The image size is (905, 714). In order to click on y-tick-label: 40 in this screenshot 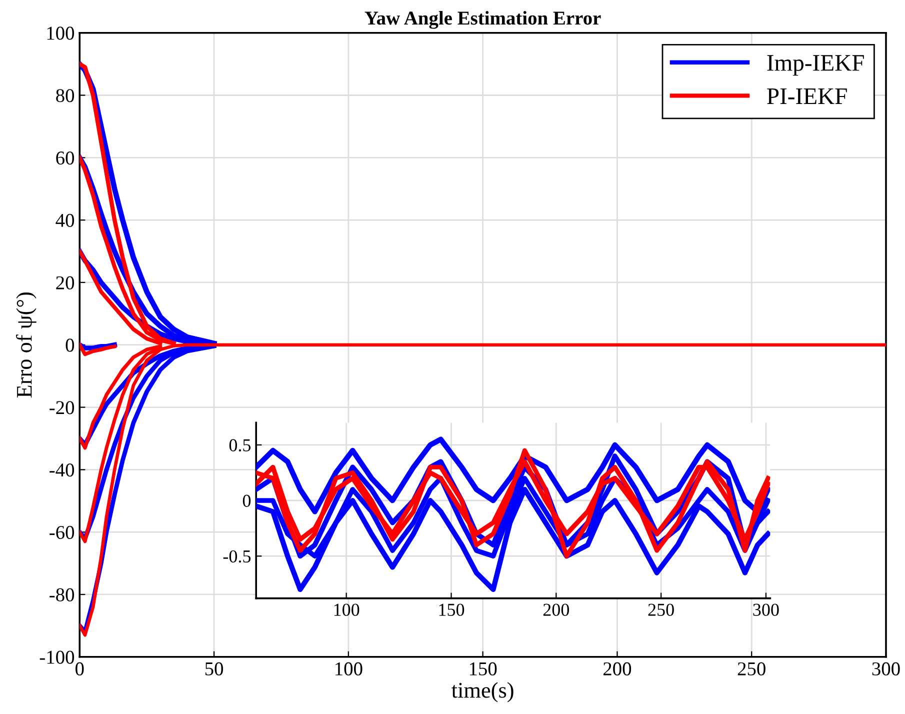, I will do `click(65, 220)`.